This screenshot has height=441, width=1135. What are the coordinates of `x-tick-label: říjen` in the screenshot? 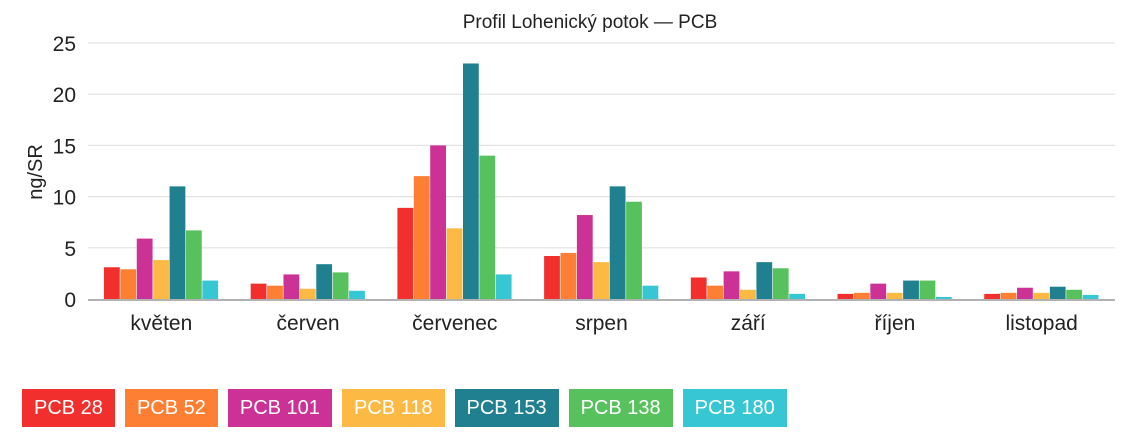 It's located at (894, 323).